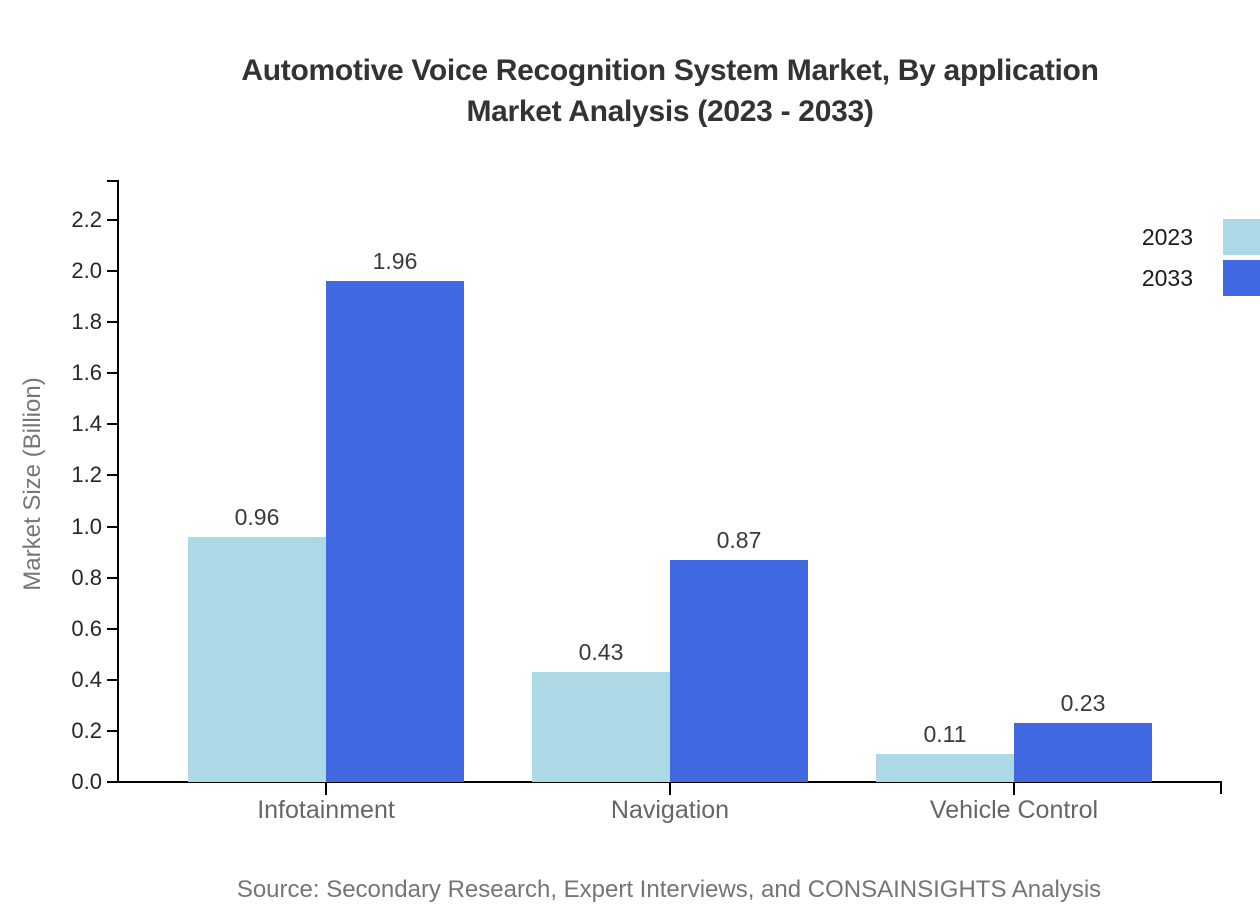 This screenshot has width=1260, height=920. Describe the element at coordinates (670, 111) in the screenshot. I see `chart-title-line2: Market Analysis (2023 - 2033)` at that location.